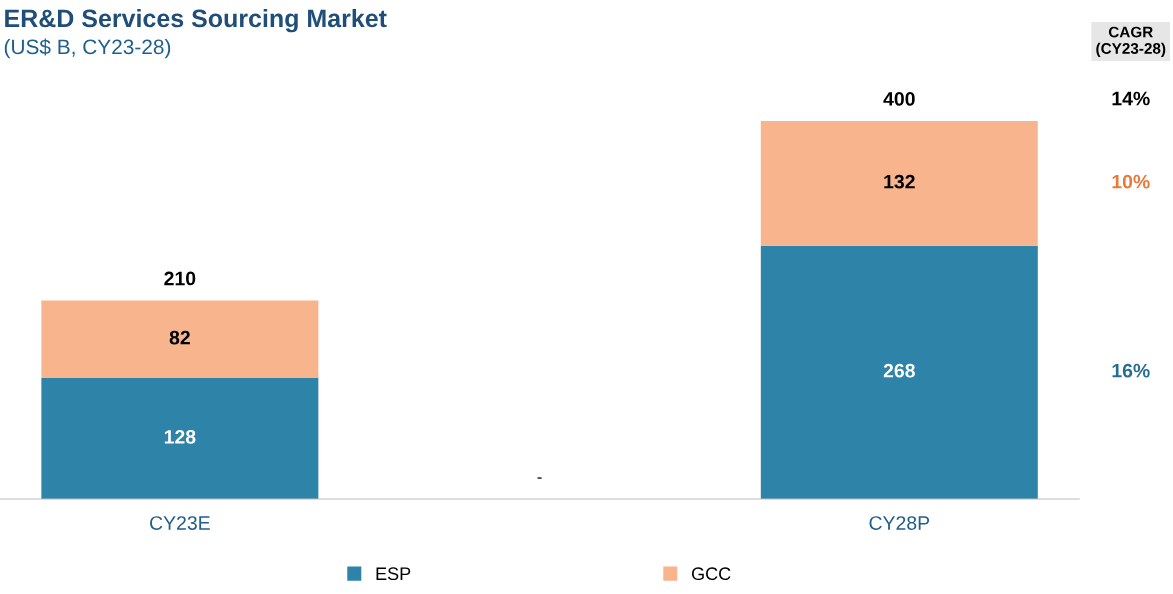 The image size is (1173, 594). Describe the element at coordinates (393, 574) in the screenshot. I see `legend-label: ESP` at that location.